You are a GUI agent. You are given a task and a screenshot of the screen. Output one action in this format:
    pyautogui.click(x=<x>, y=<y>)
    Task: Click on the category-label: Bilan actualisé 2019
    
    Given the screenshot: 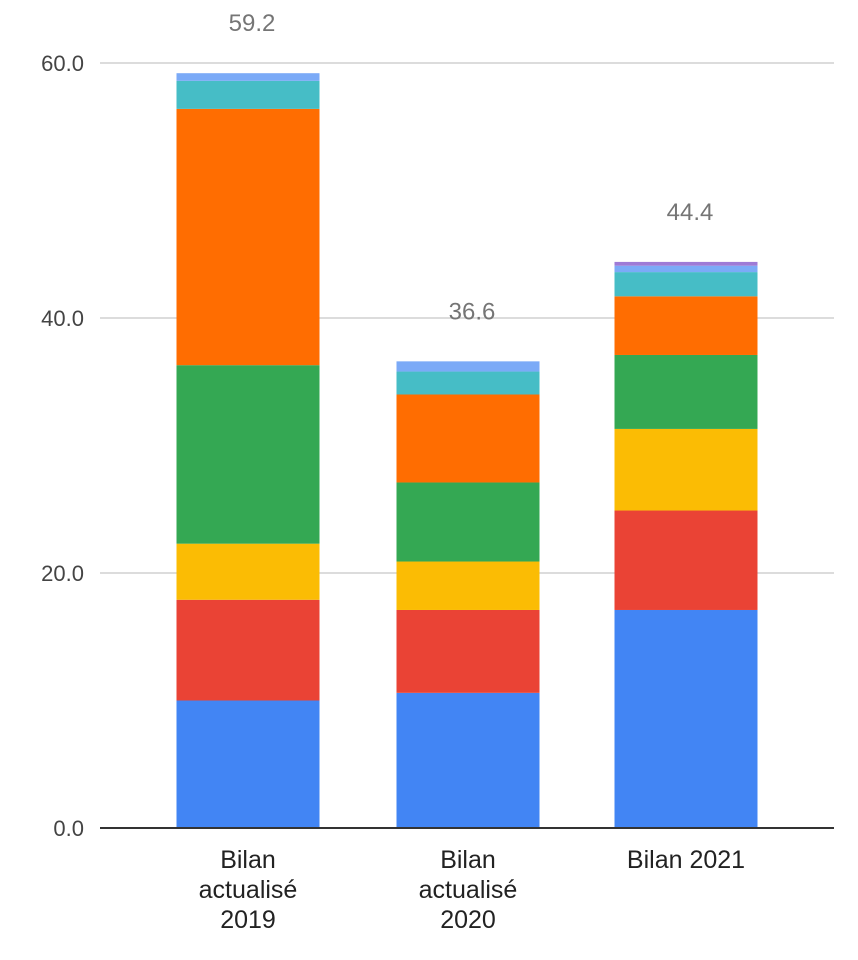 What is the action you would take?
    pyautogui.click(x=248, y=890)
    